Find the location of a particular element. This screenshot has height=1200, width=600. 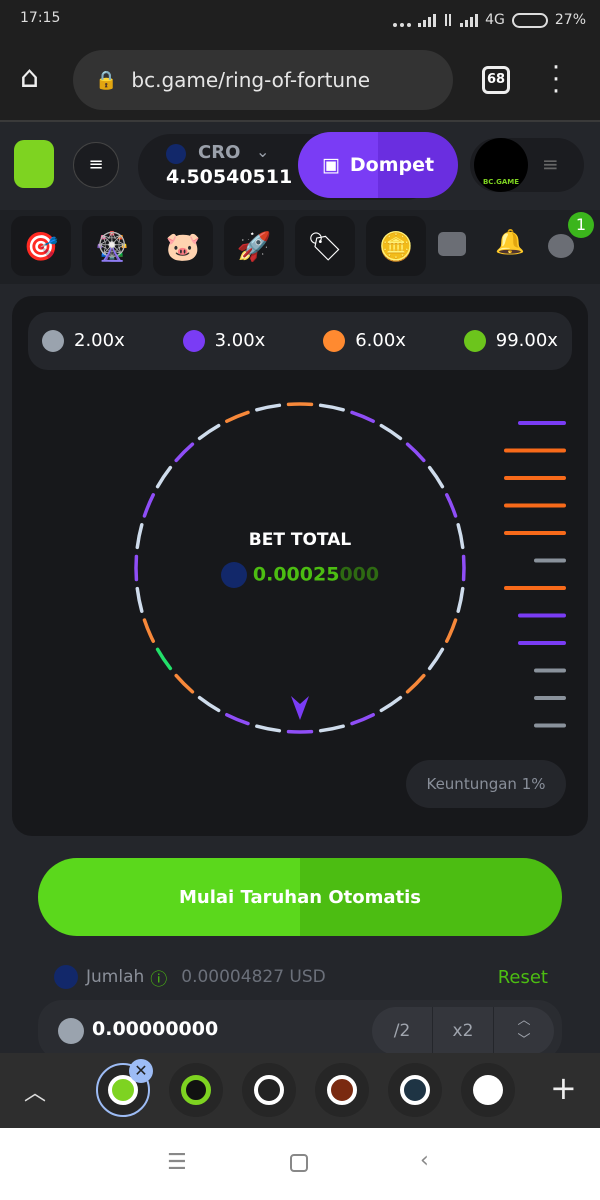

coin-icon: 🪙 is located at coordinates (396, 246).